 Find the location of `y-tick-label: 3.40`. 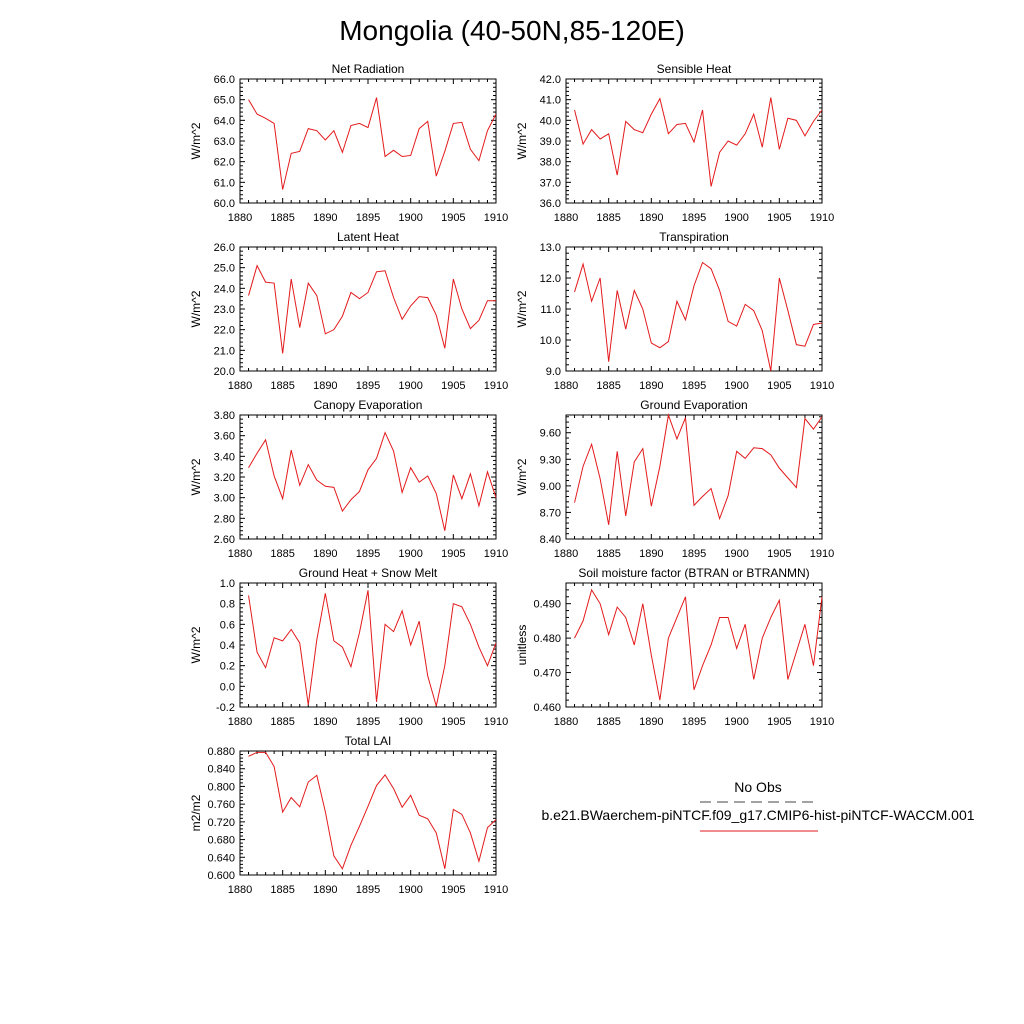

y-tick-label: 3.40 is located at coordinates (224, 457).